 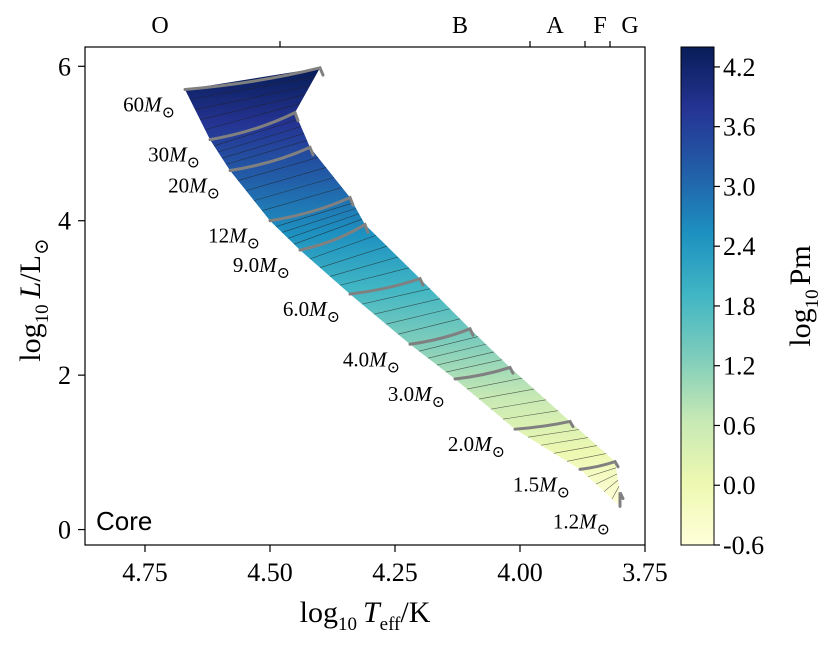 What do you see at coordinates (544, 425) in the screenshot?
I see `track-2p0M` at bounding box center [544, 425].